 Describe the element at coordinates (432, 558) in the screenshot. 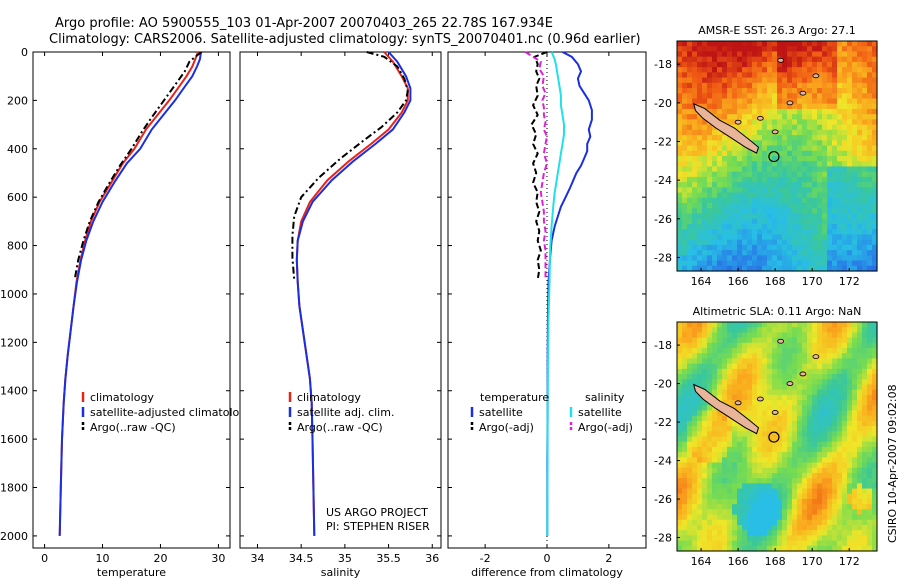

I see `x-tick-label: 36` at that location.